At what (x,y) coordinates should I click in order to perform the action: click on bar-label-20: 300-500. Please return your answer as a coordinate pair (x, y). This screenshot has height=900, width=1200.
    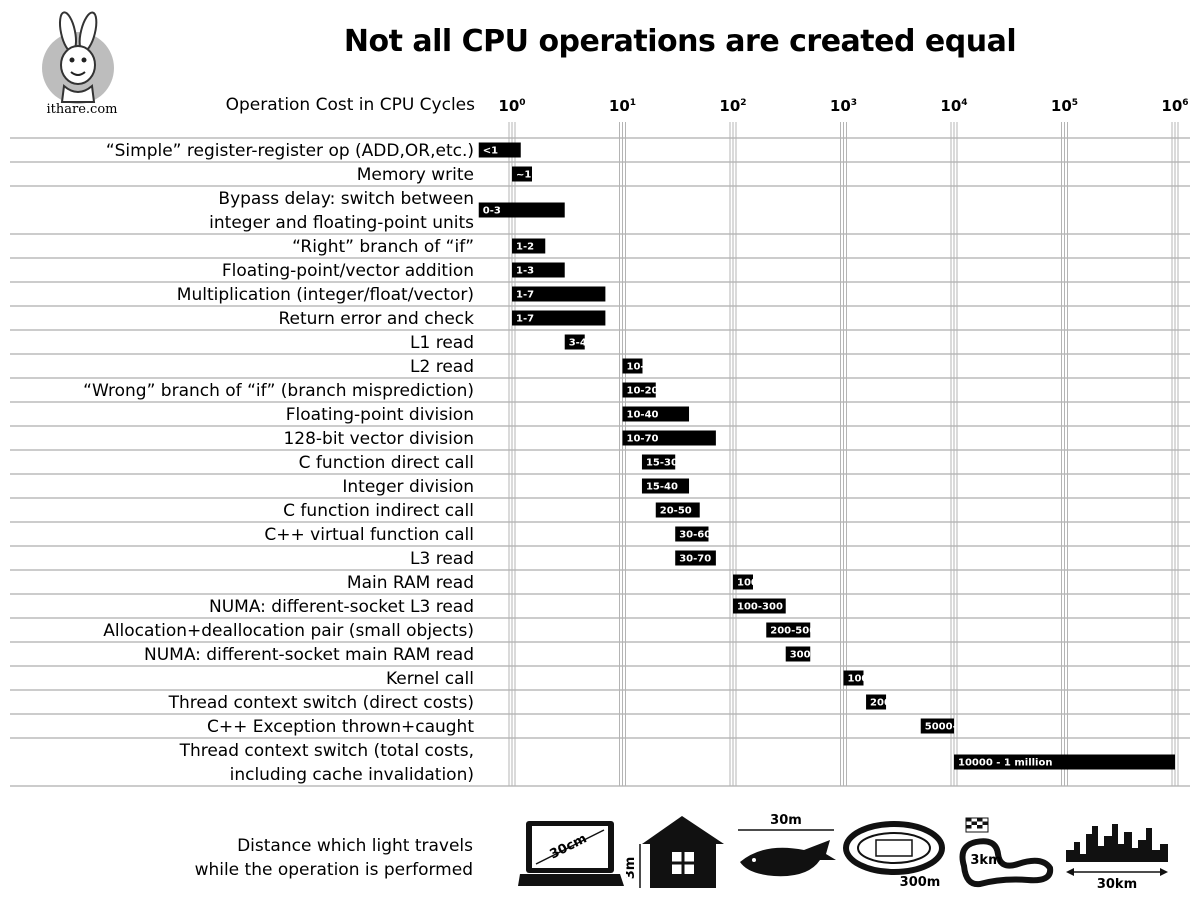
    Looking at the image, I should click on (813, 655).